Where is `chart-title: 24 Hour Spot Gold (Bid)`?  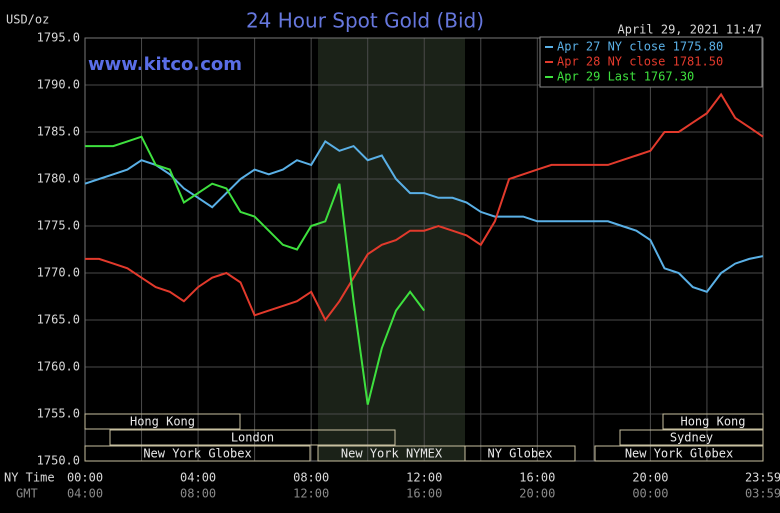
chart-title: 24 Hour Spot Gold (Bid) is located at coordinates (365, 21).